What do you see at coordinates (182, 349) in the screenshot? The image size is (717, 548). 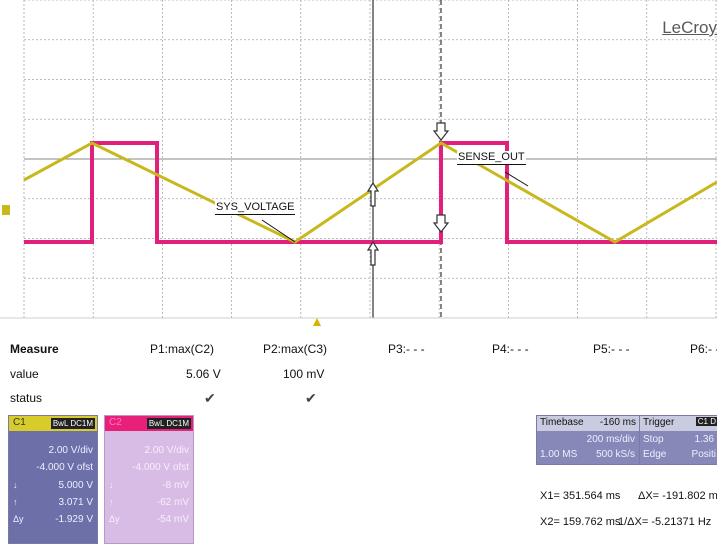 I see `param-p1-label: P1:max(C2)` at bounding box center [182, 349].